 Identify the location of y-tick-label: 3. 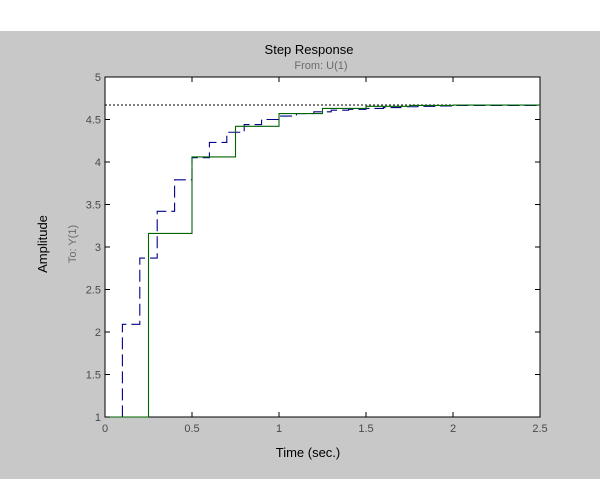
(98, 248).